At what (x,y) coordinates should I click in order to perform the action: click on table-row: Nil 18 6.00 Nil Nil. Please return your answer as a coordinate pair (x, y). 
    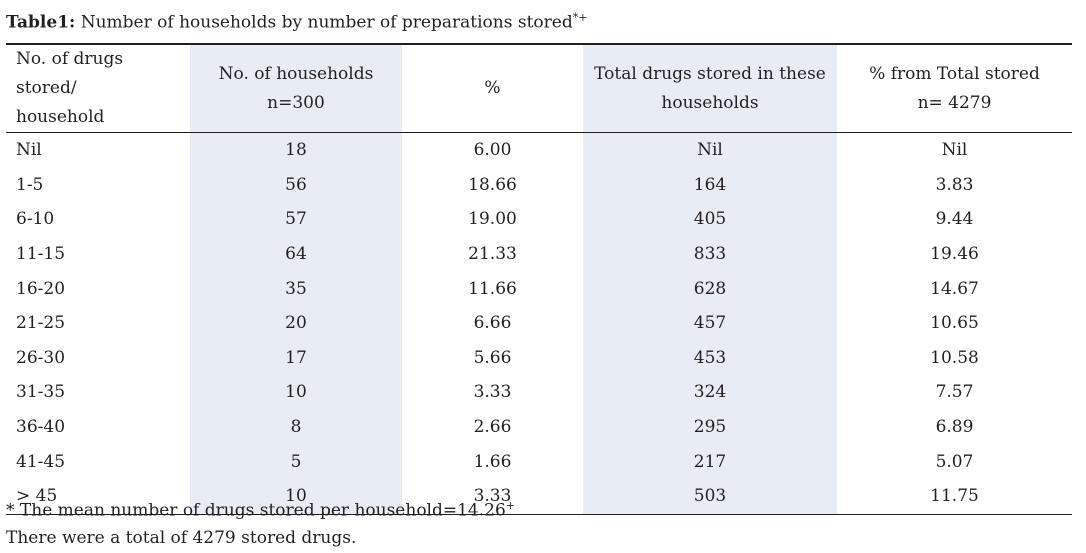
    Looking at the image, I should click on (539, 150).